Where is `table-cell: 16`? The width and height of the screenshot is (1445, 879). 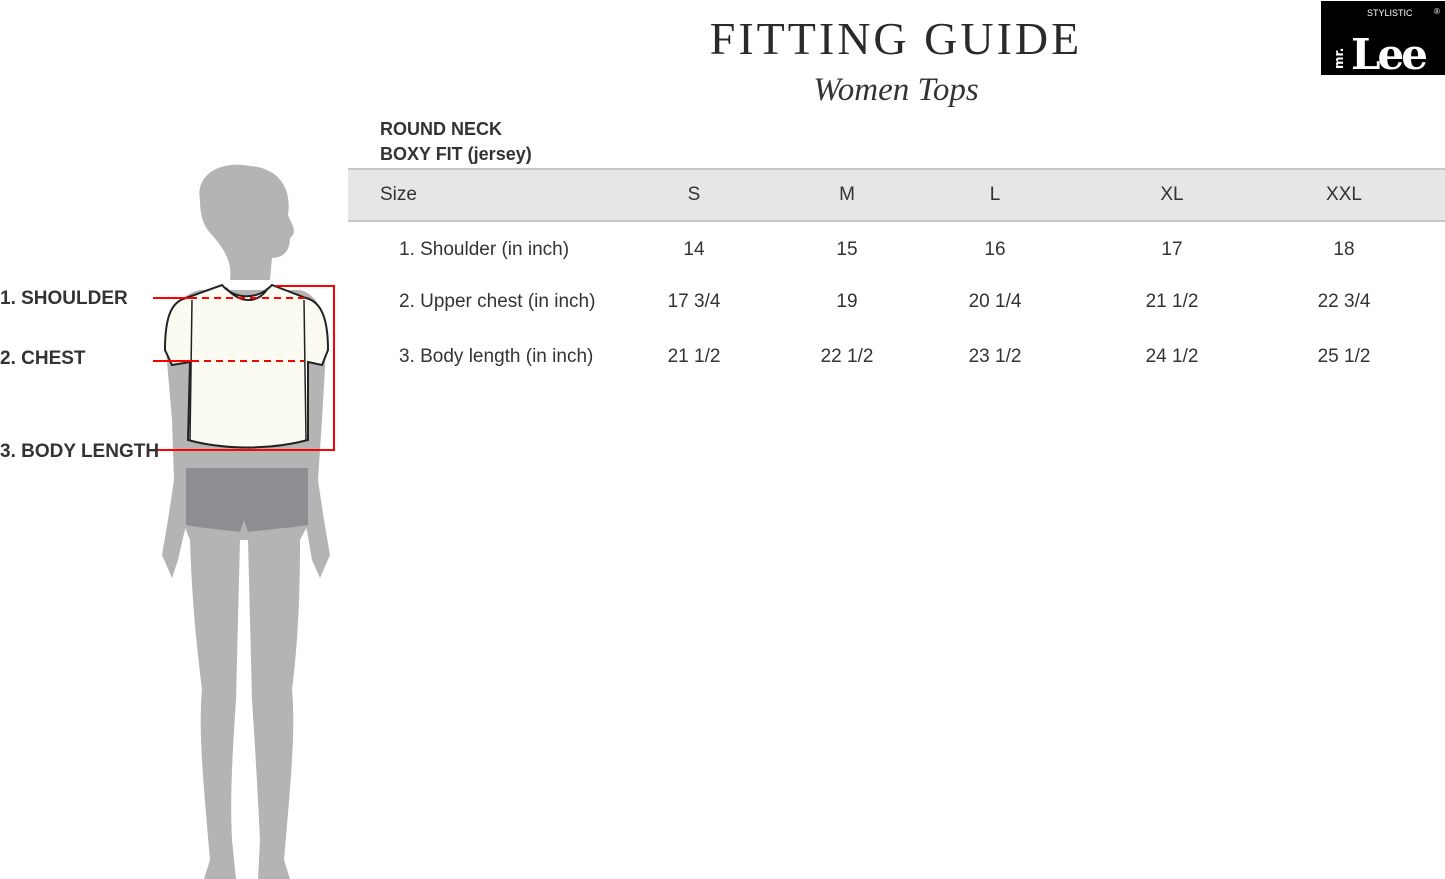 table-cell: 16 is located at coordinates (995, 249).